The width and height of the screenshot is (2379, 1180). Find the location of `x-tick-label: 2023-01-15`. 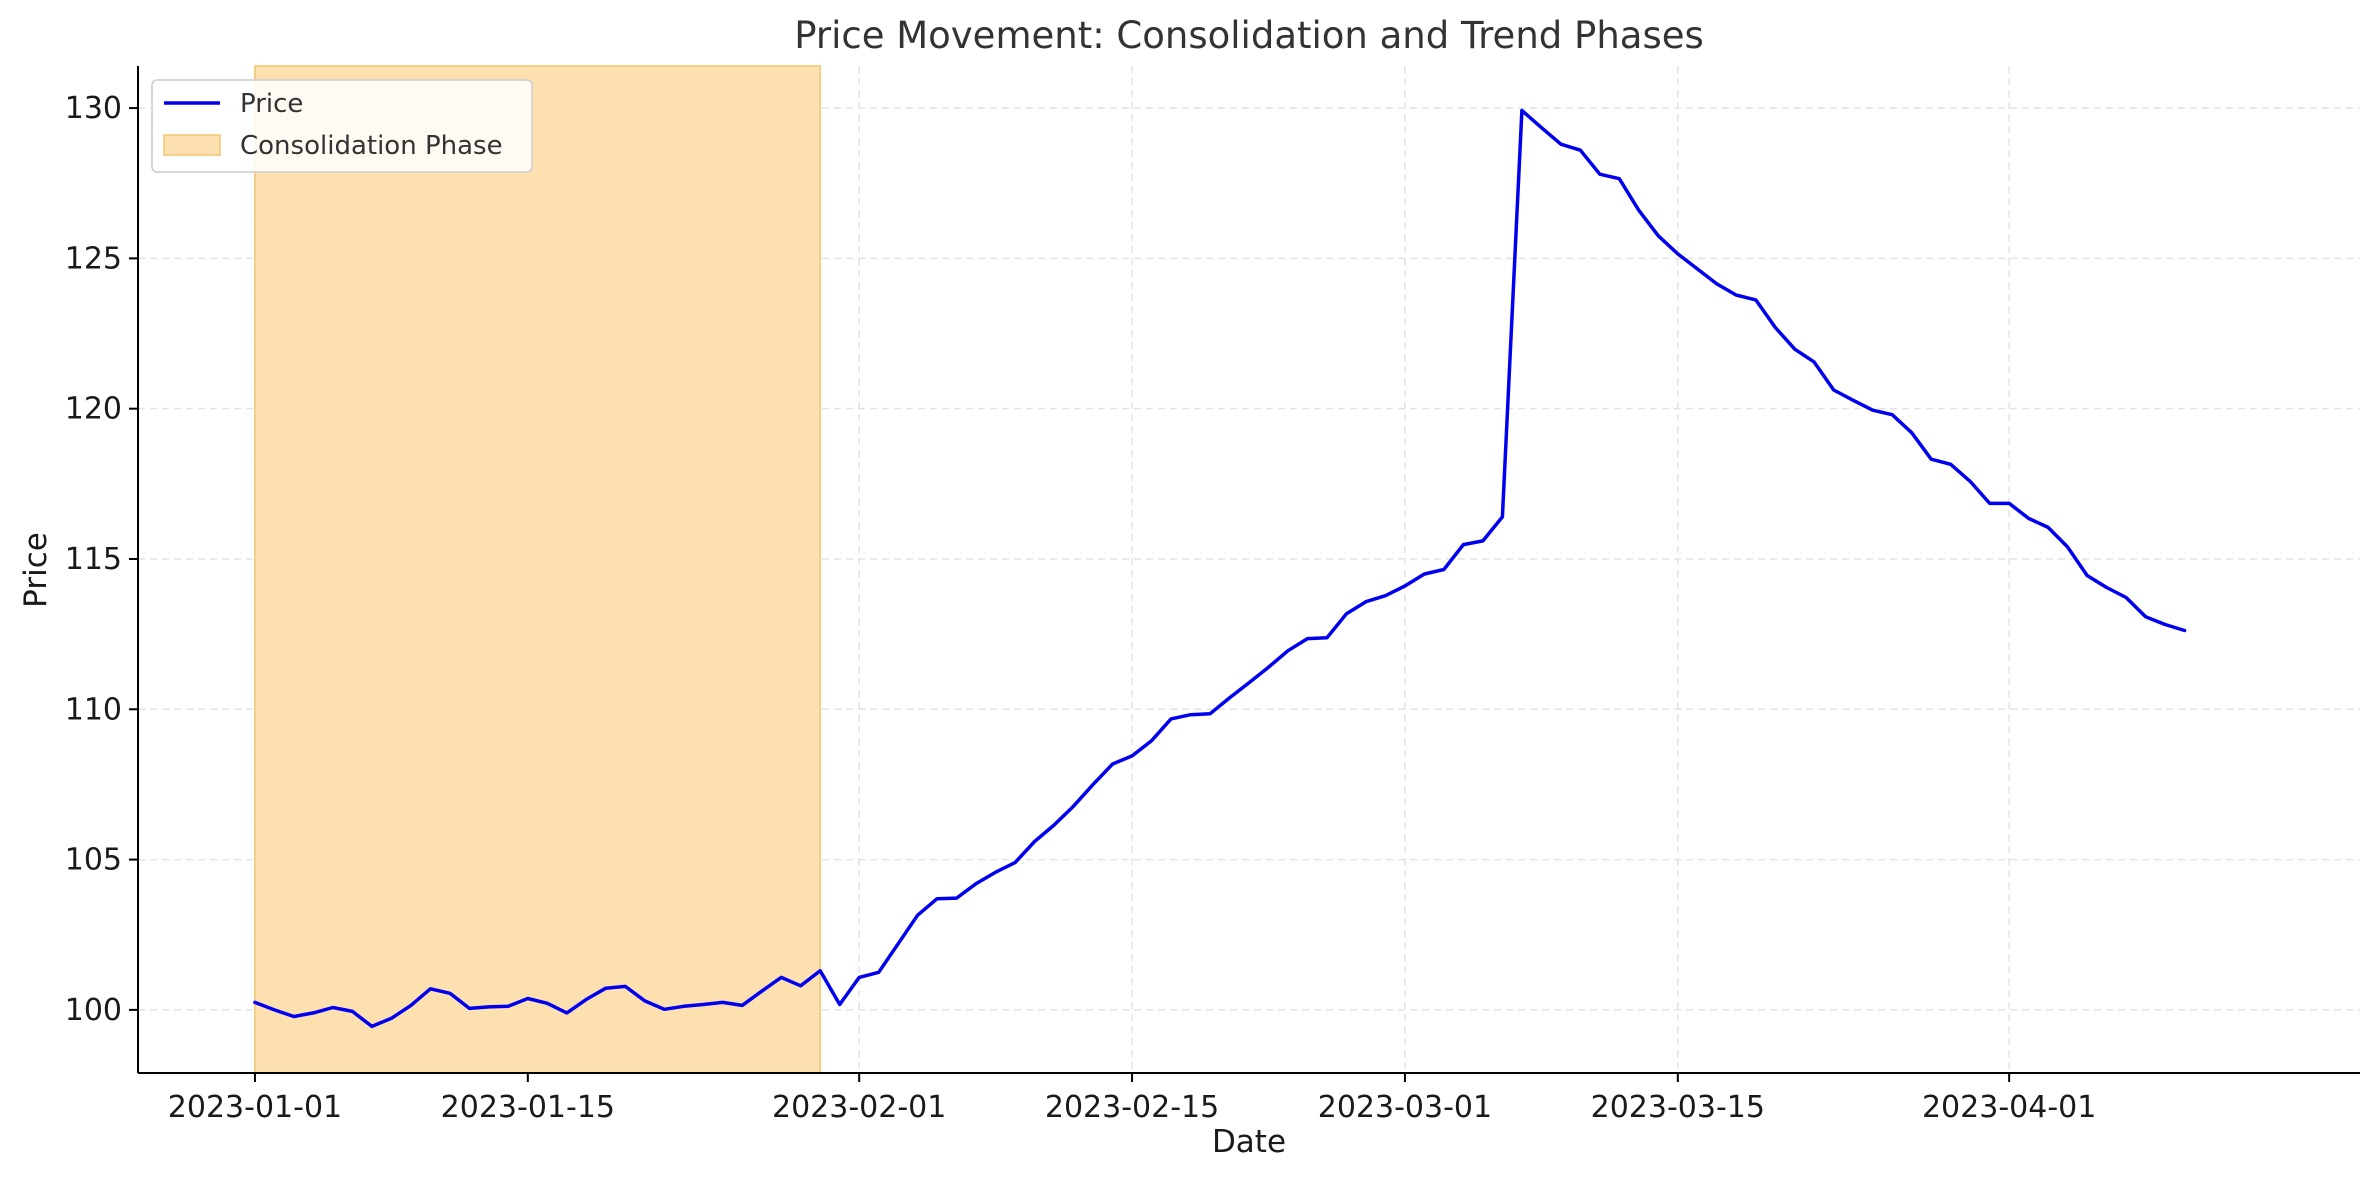

x-tick-label: 2023-01-15 is located at coordinates (528, 1107).